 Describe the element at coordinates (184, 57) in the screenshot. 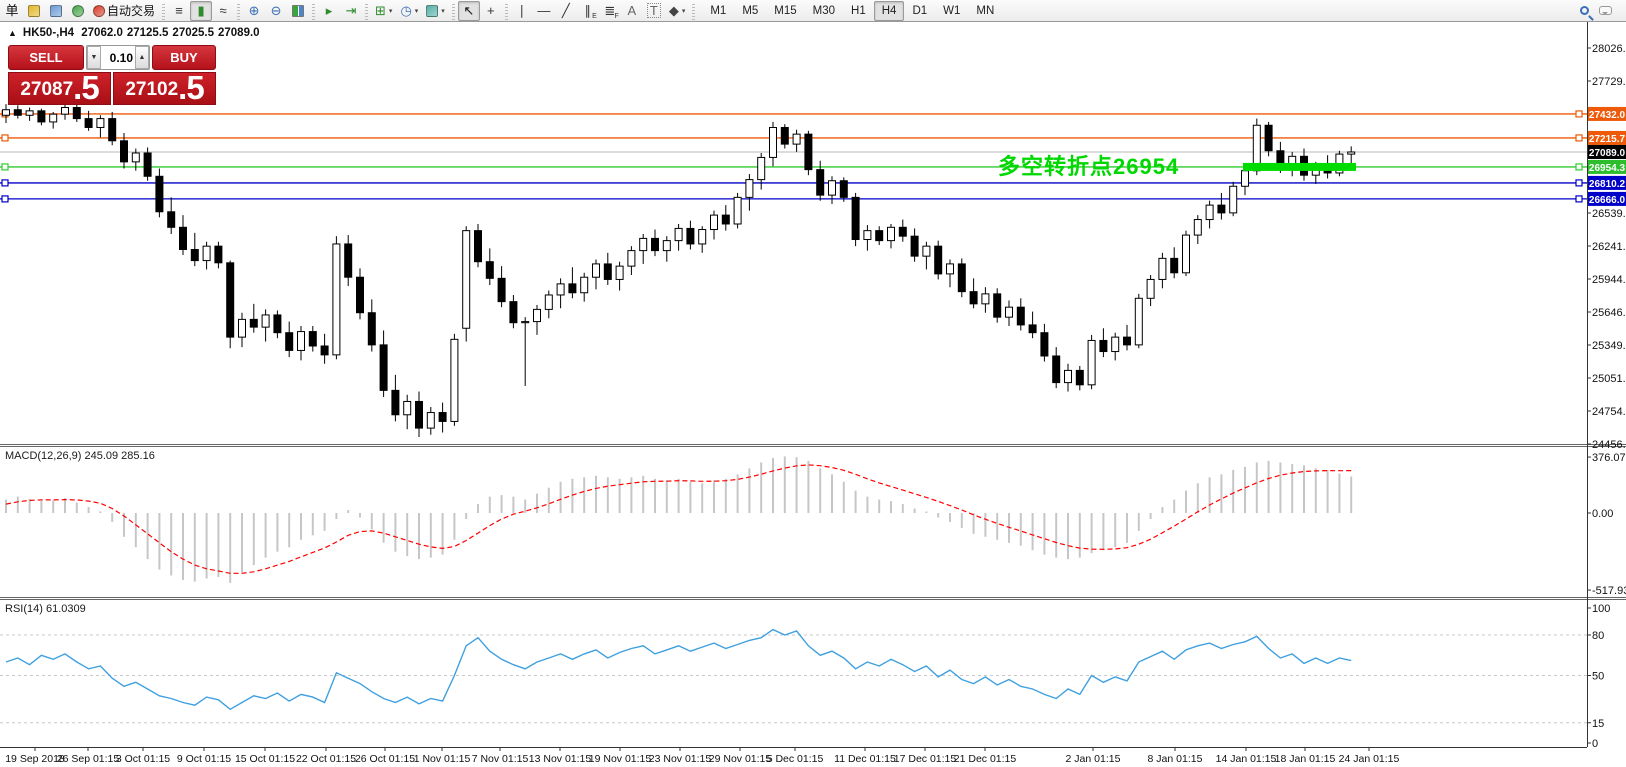

I see `buy-button: BUY` at that location.